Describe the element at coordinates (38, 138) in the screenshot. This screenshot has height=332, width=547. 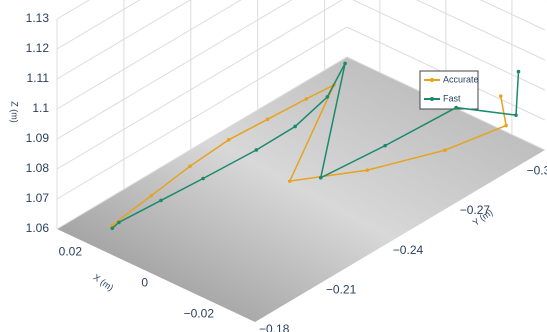
I see `z-tick-label: 1.09` at that location.